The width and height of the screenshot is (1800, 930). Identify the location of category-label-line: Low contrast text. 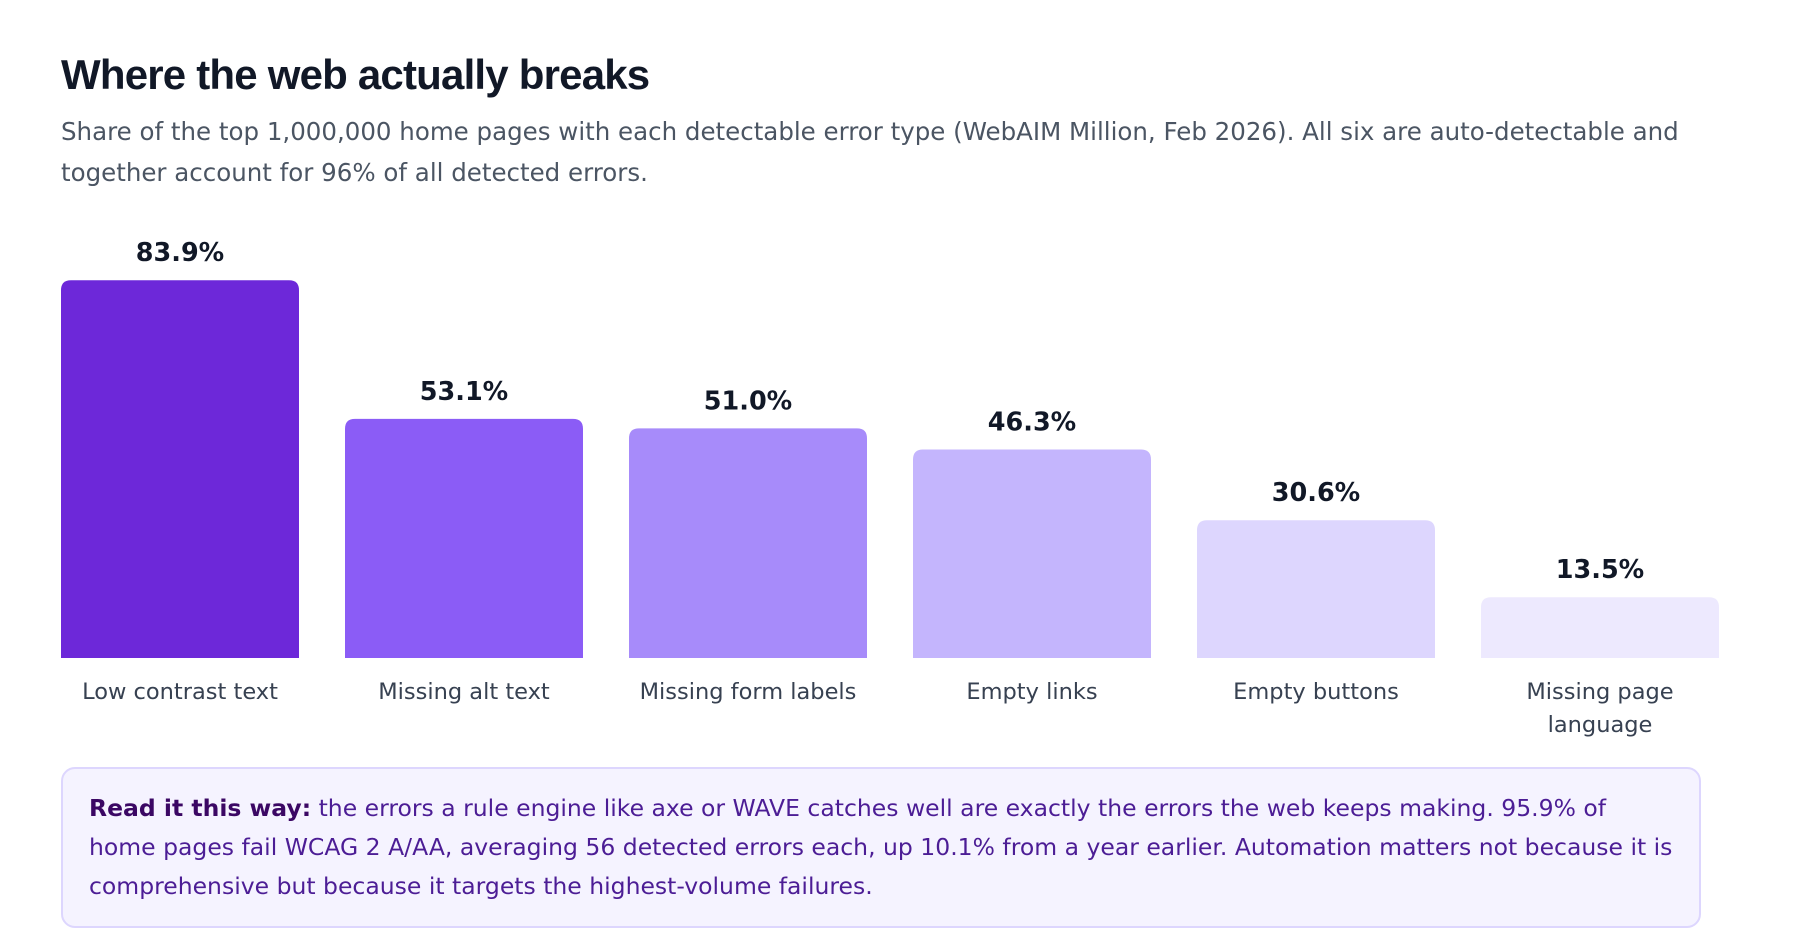
(180, 692).